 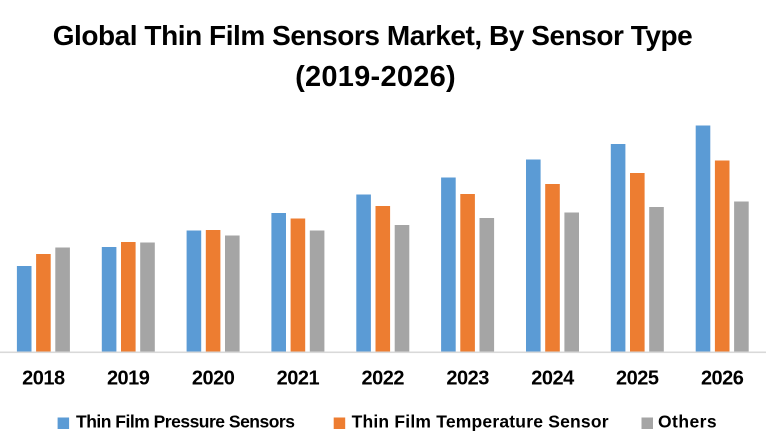 What do you see at coordinates (43, 378) in the screenshot?
I see `svg-text: 2018` at bounding box center [43, 378].